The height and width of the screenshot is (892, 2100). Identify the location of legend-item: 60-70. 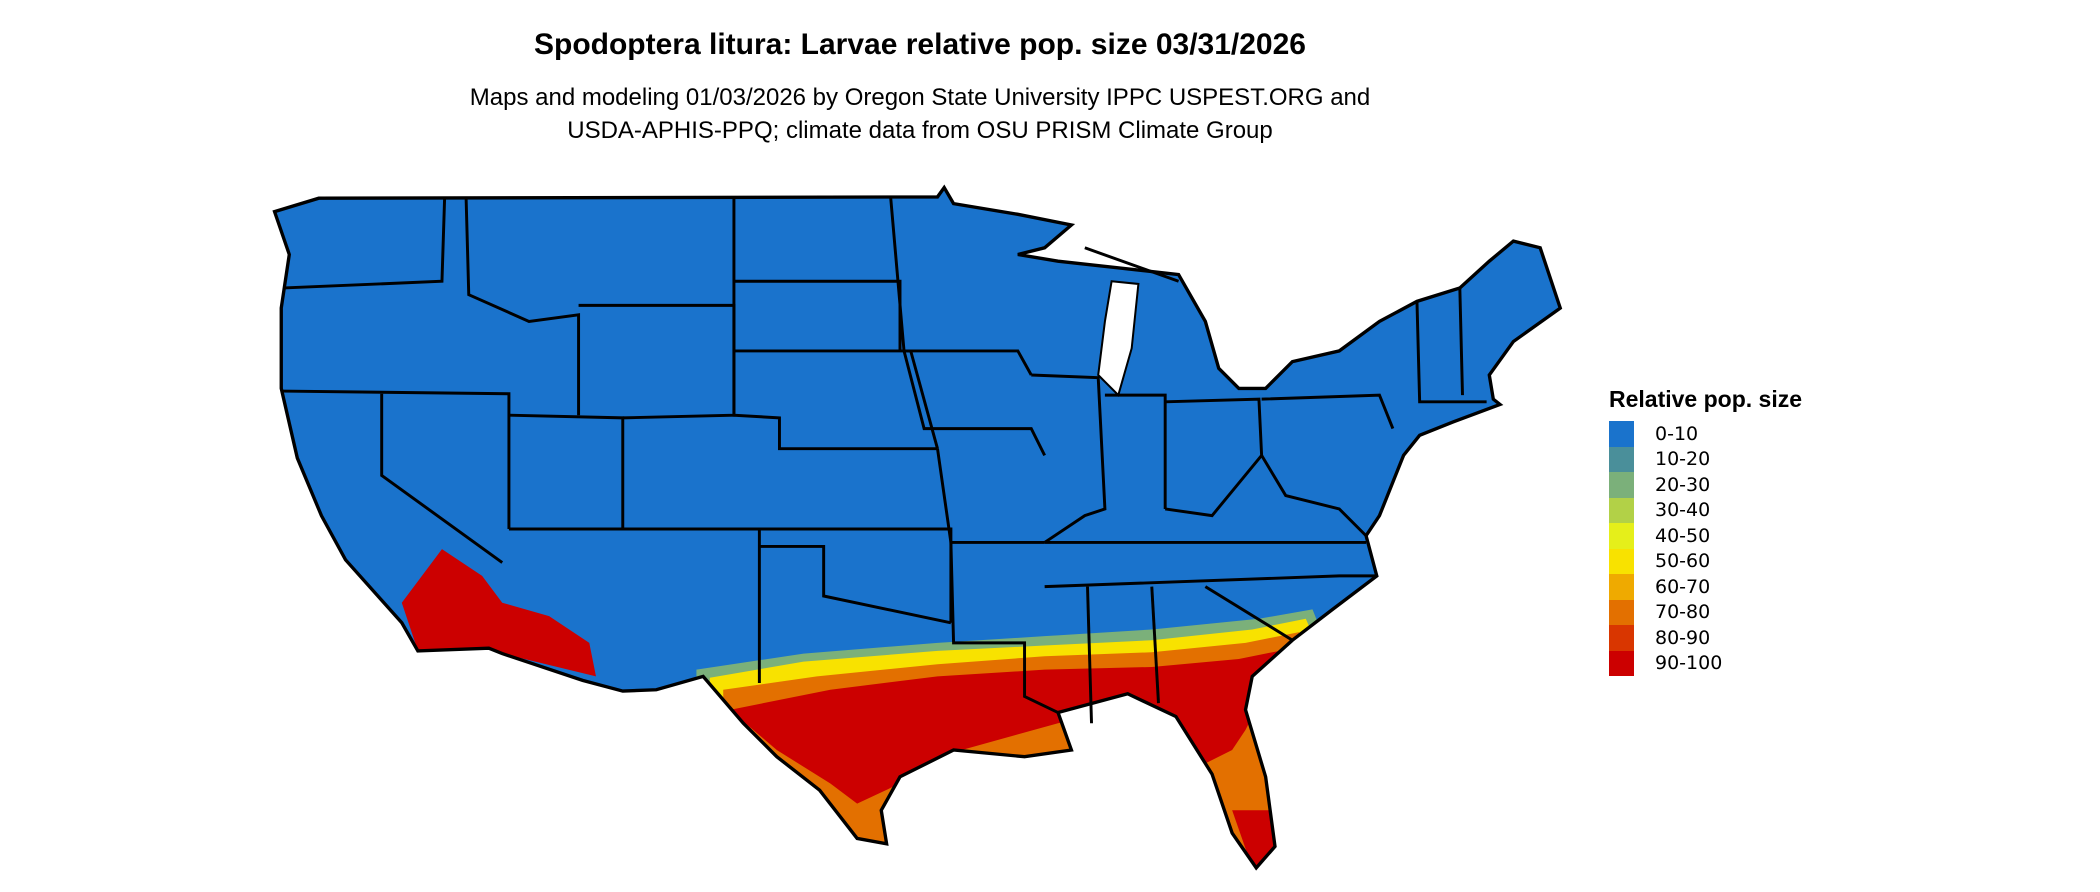
(1705, 587).